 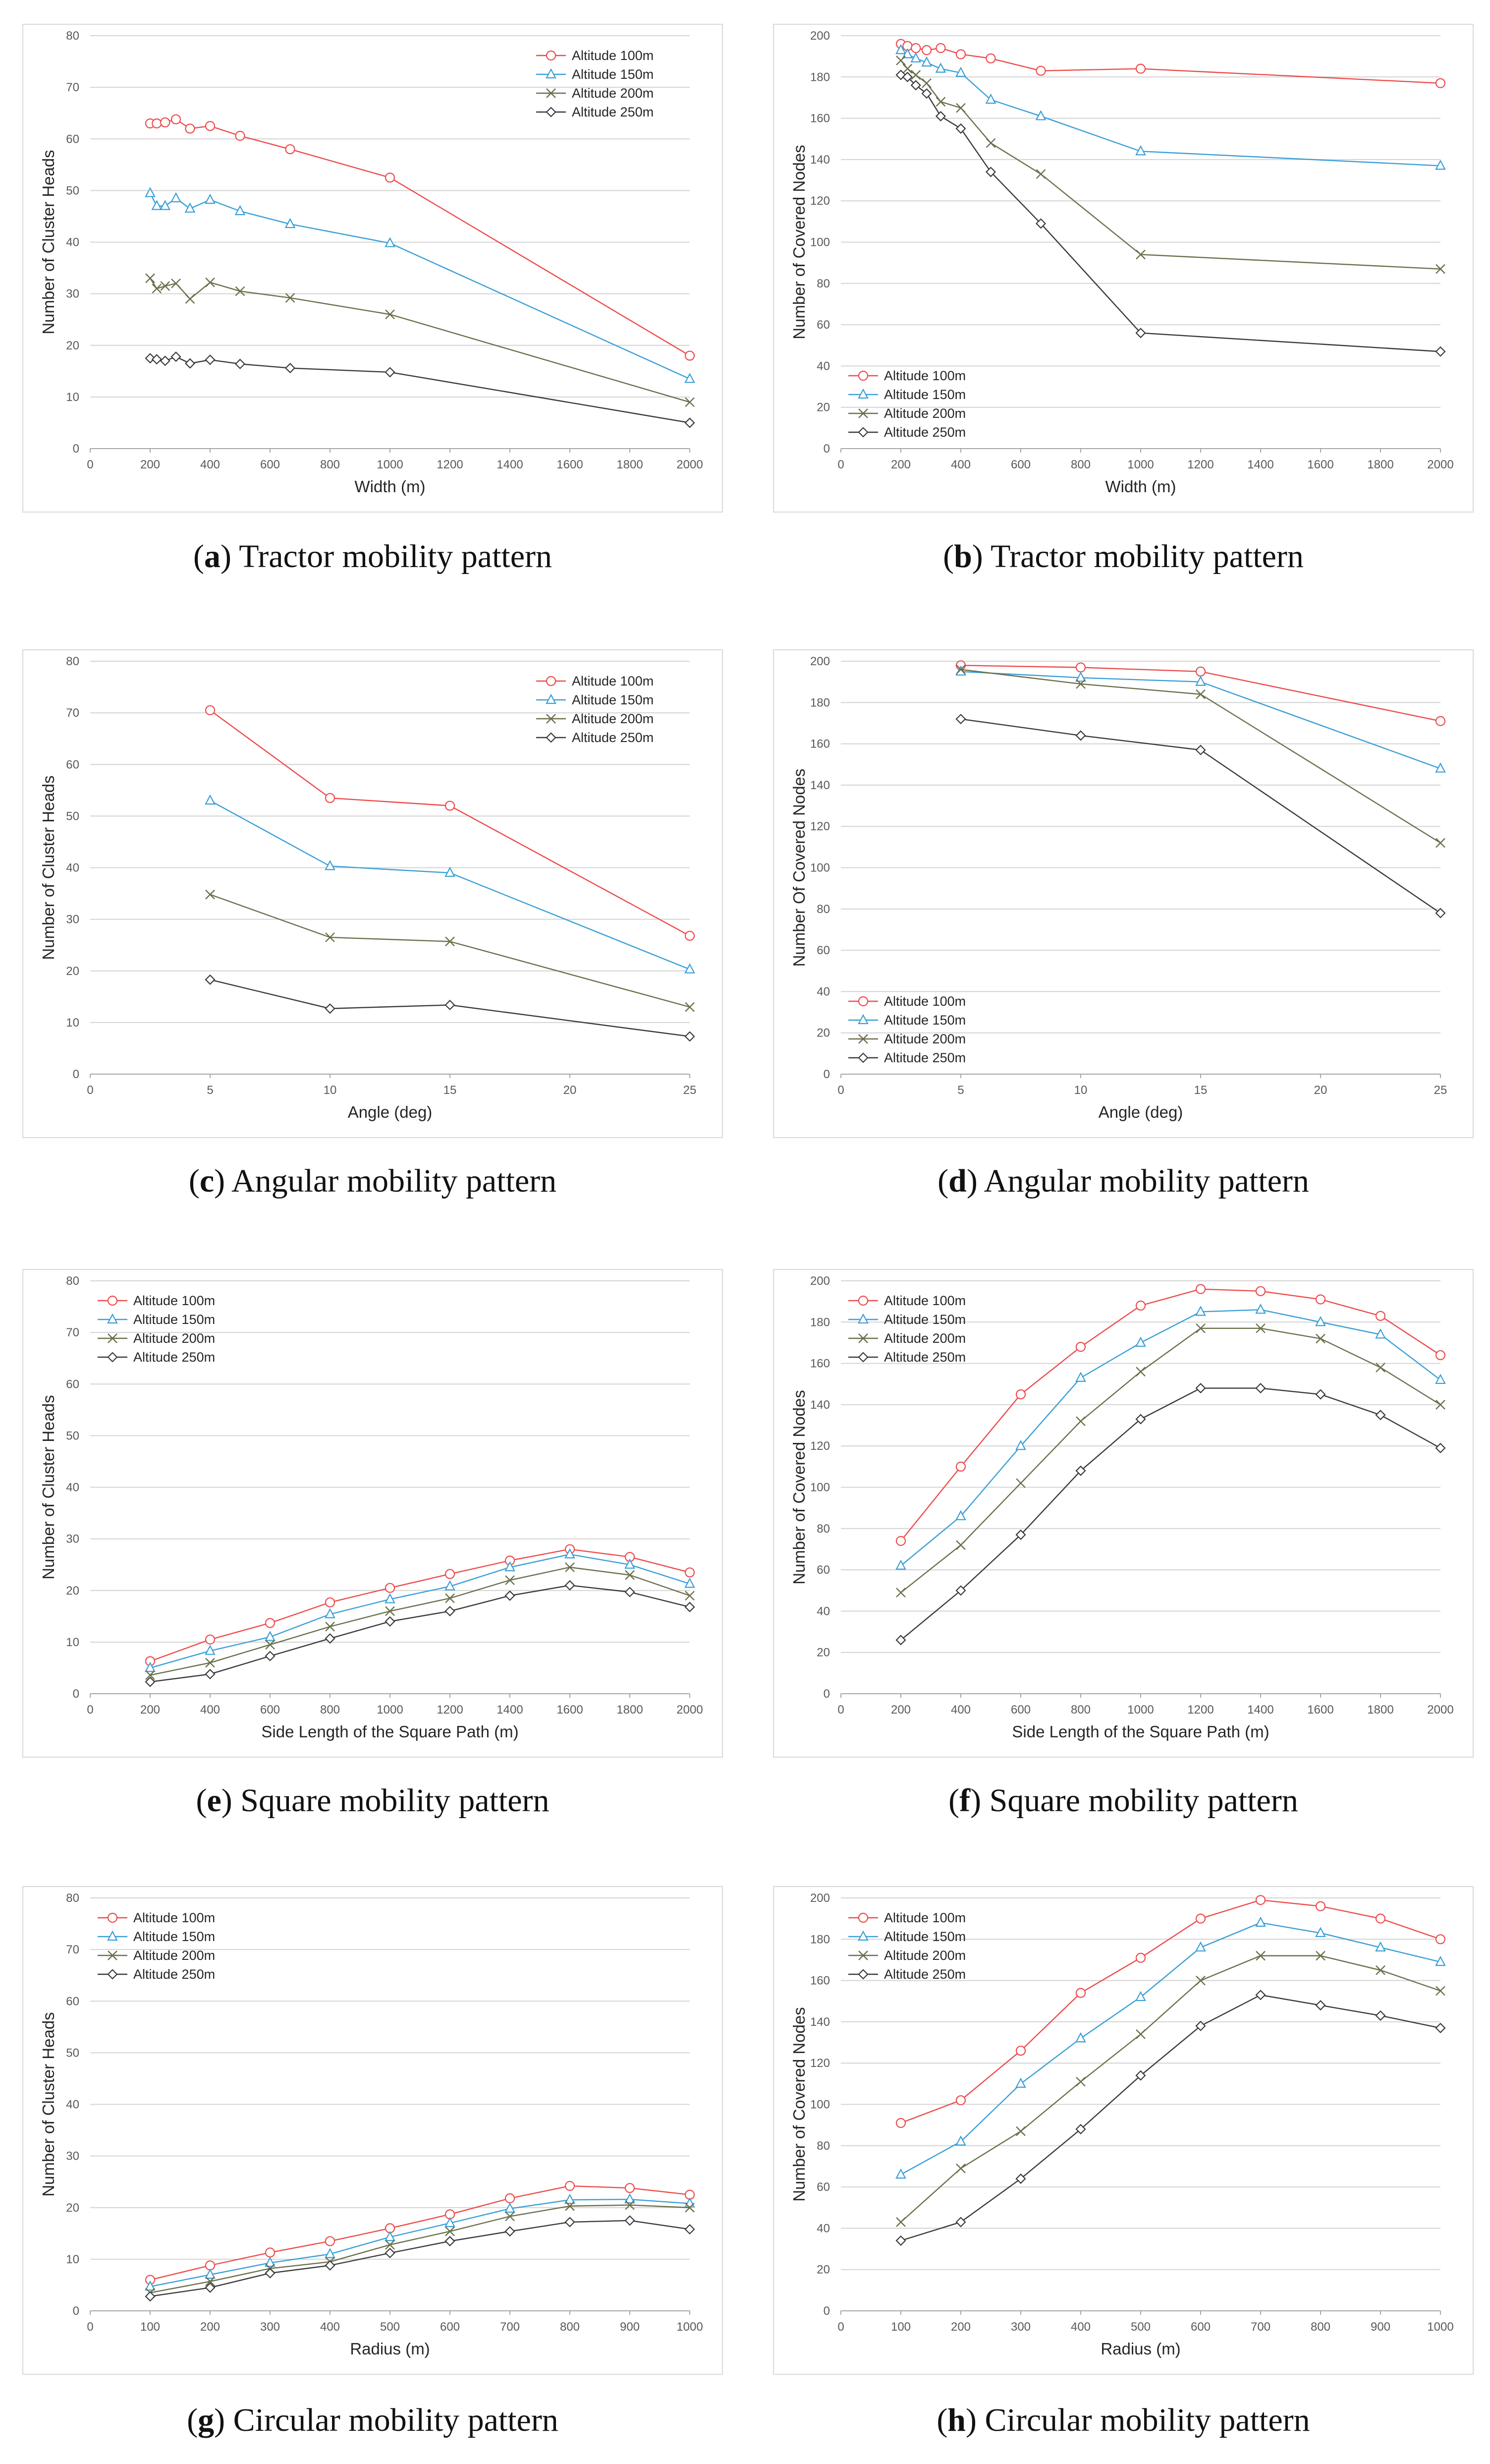 What do you see at coordinates (1141, 1112) in the screenshot?
I see `x-axis-label: Angle (deg)` at bounding box center [1141, 1112].